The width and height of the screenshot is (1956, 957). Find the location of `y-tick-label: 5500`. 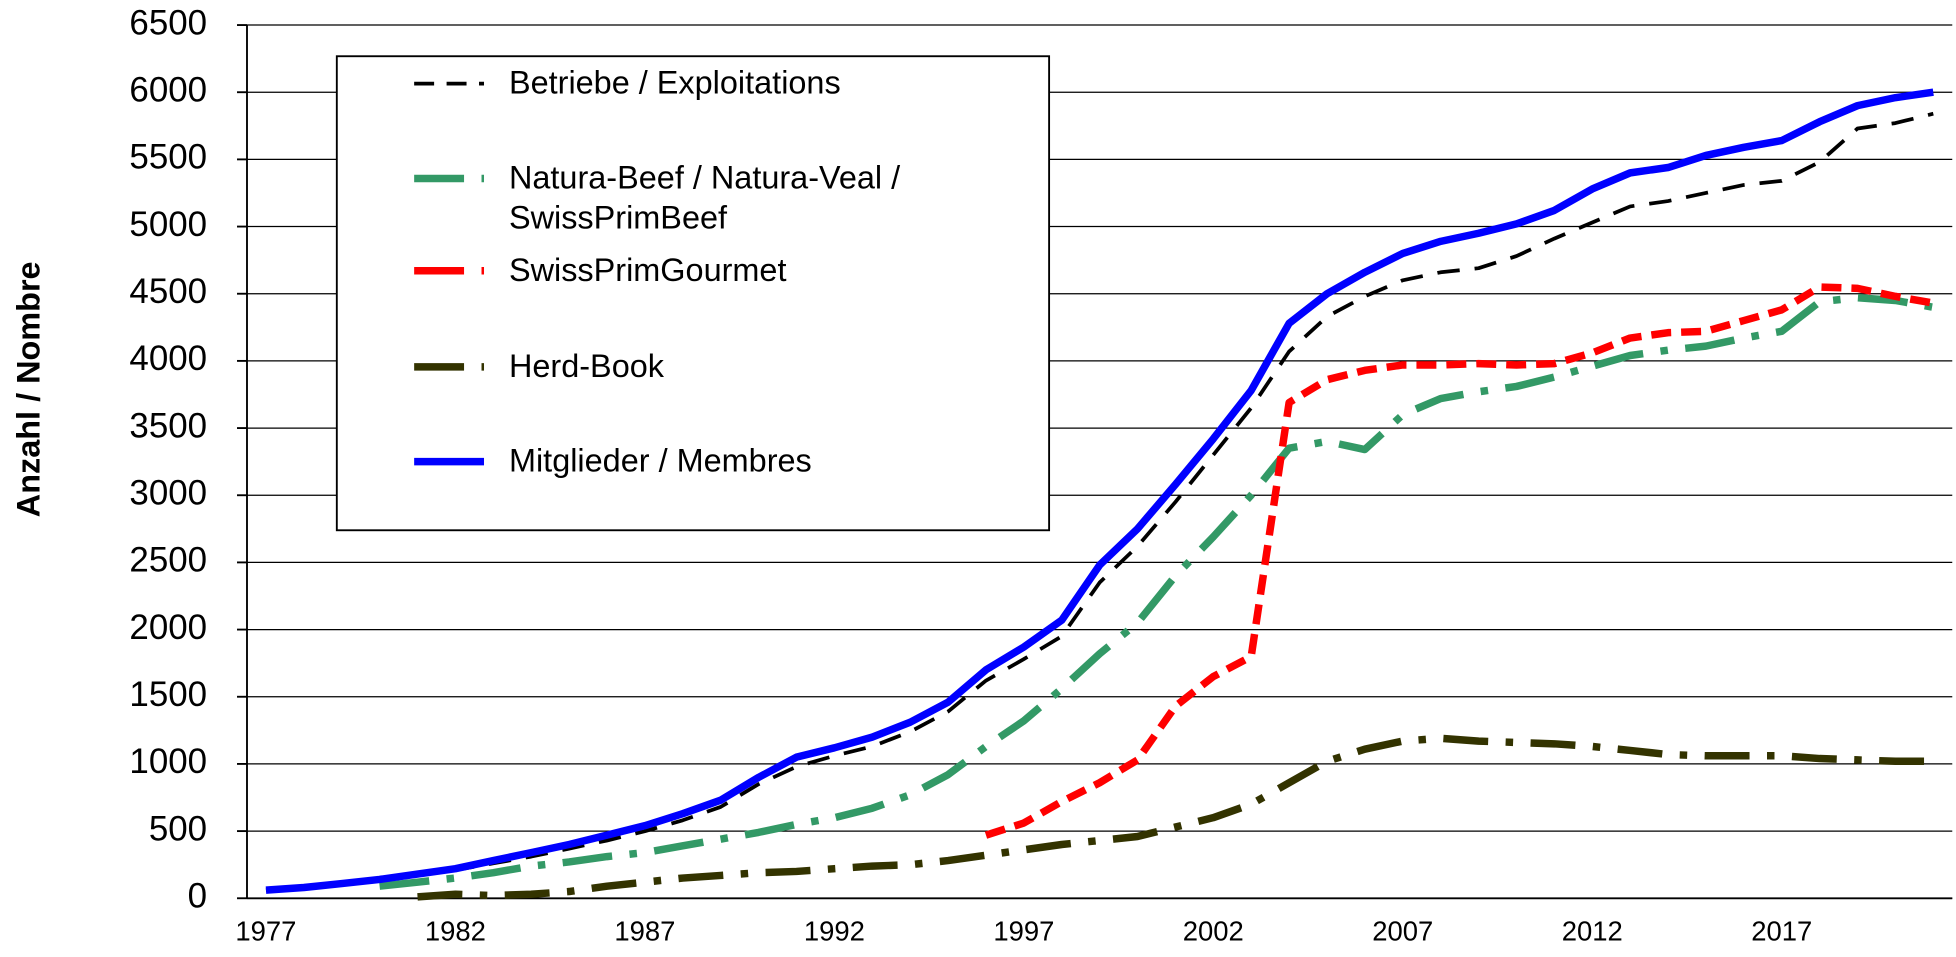

y-tick-label: 5500 is located at coordinates (168, 157).